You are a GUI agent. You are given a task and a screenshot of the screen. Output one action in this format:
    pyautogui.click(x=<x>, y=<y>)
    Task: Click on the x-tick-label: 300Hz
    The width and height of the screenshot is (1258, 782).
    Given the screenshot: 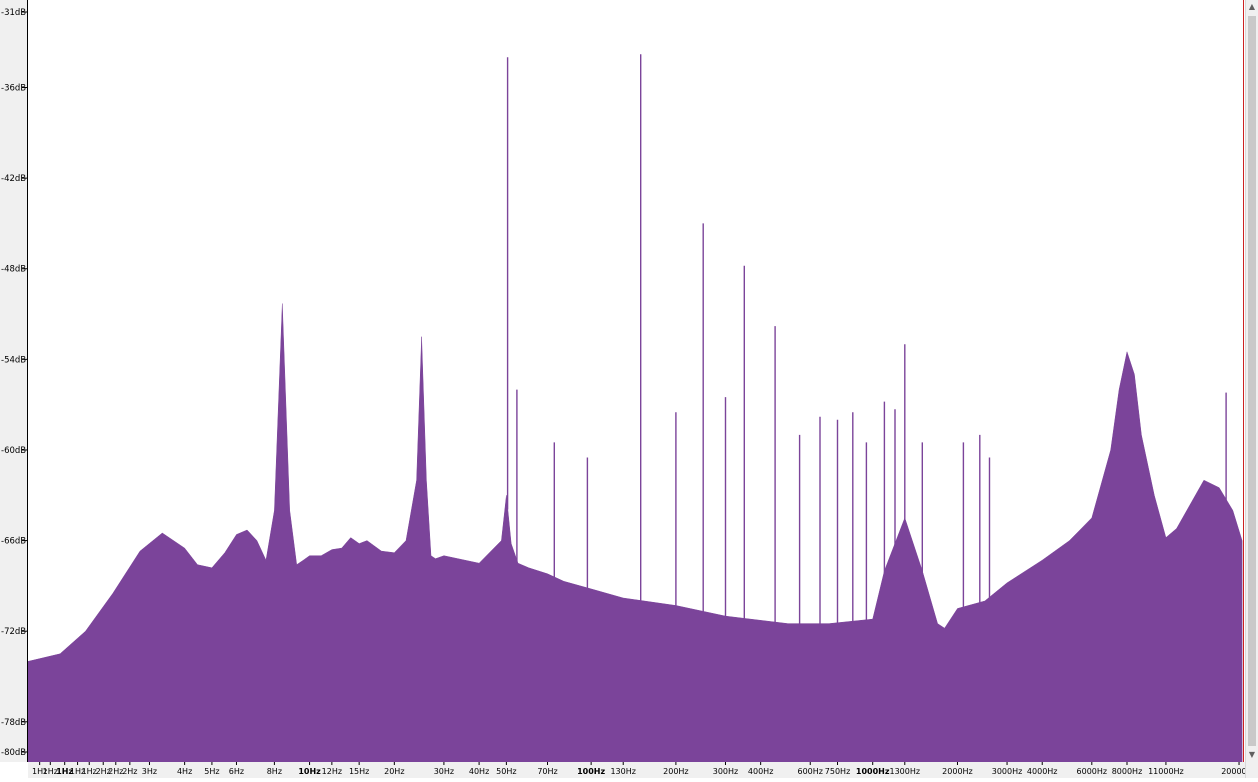 What is the action you would take?
    pyautogui.click(x=725, y=771)
    